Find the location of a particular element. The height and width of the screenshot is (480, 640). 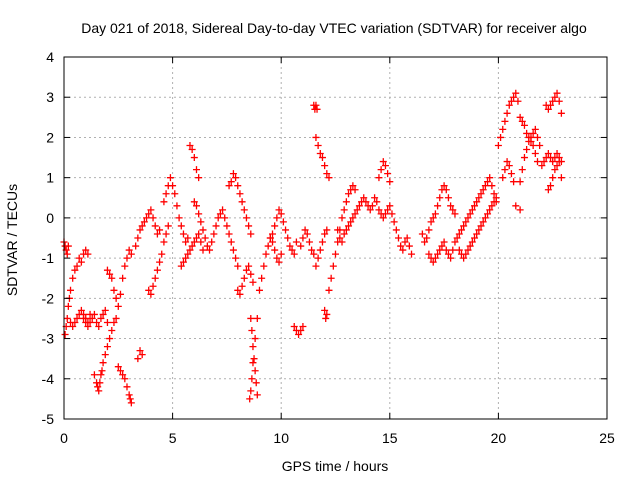

x-tick-label: 0 is located at coordinates (64, 438).